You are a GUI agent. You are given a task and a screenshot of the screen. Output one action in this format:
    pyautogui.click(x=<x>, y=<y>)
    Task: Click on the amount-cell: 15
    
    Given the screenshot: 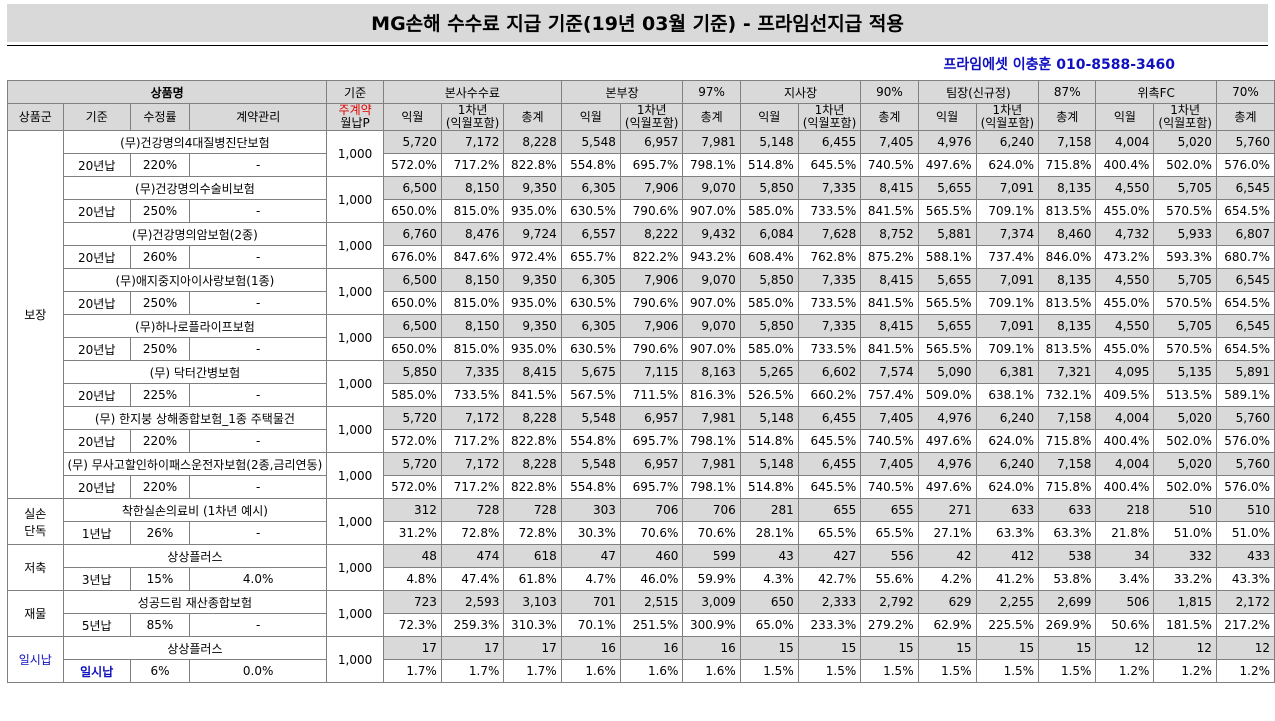 What is the action you would take?
    pyautogui.click(x=1007, y=648)
    